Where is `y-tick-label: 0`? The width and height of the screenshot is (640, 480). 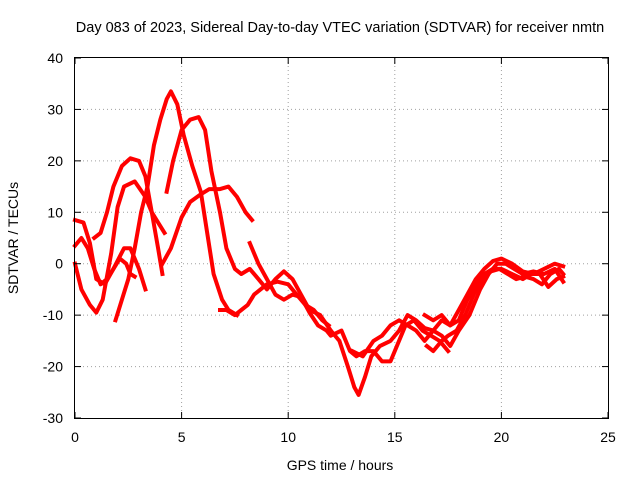 y-tick-label: 0 is located at coordinates (59, 264).